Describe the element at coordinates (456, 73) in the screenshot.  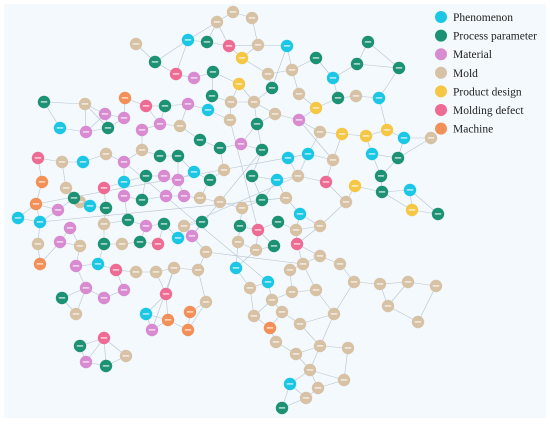
I see `legend-item: Mold` at that location.